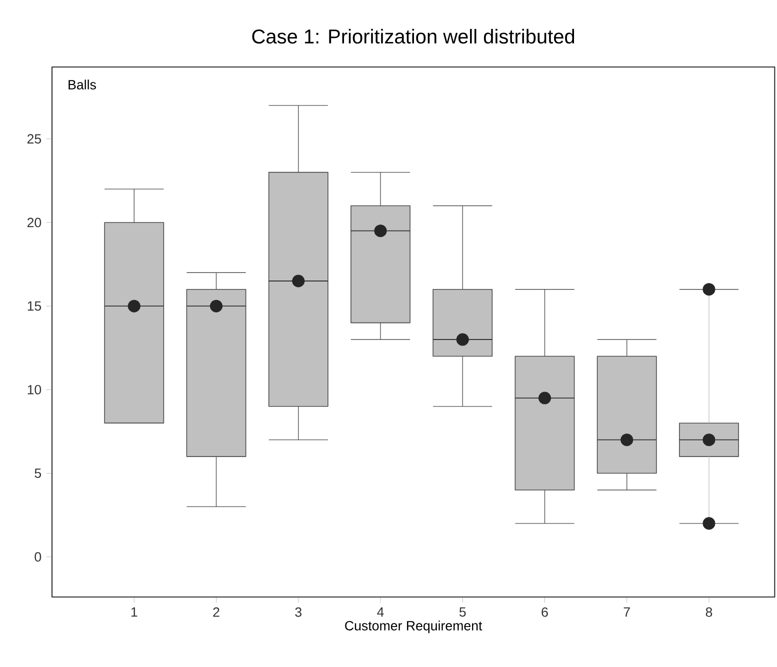  What do you see at coordinates (413, 627) in the screenshot?
I see `x-axis-title: Customer Requirement` at bounding box center [413, 627].